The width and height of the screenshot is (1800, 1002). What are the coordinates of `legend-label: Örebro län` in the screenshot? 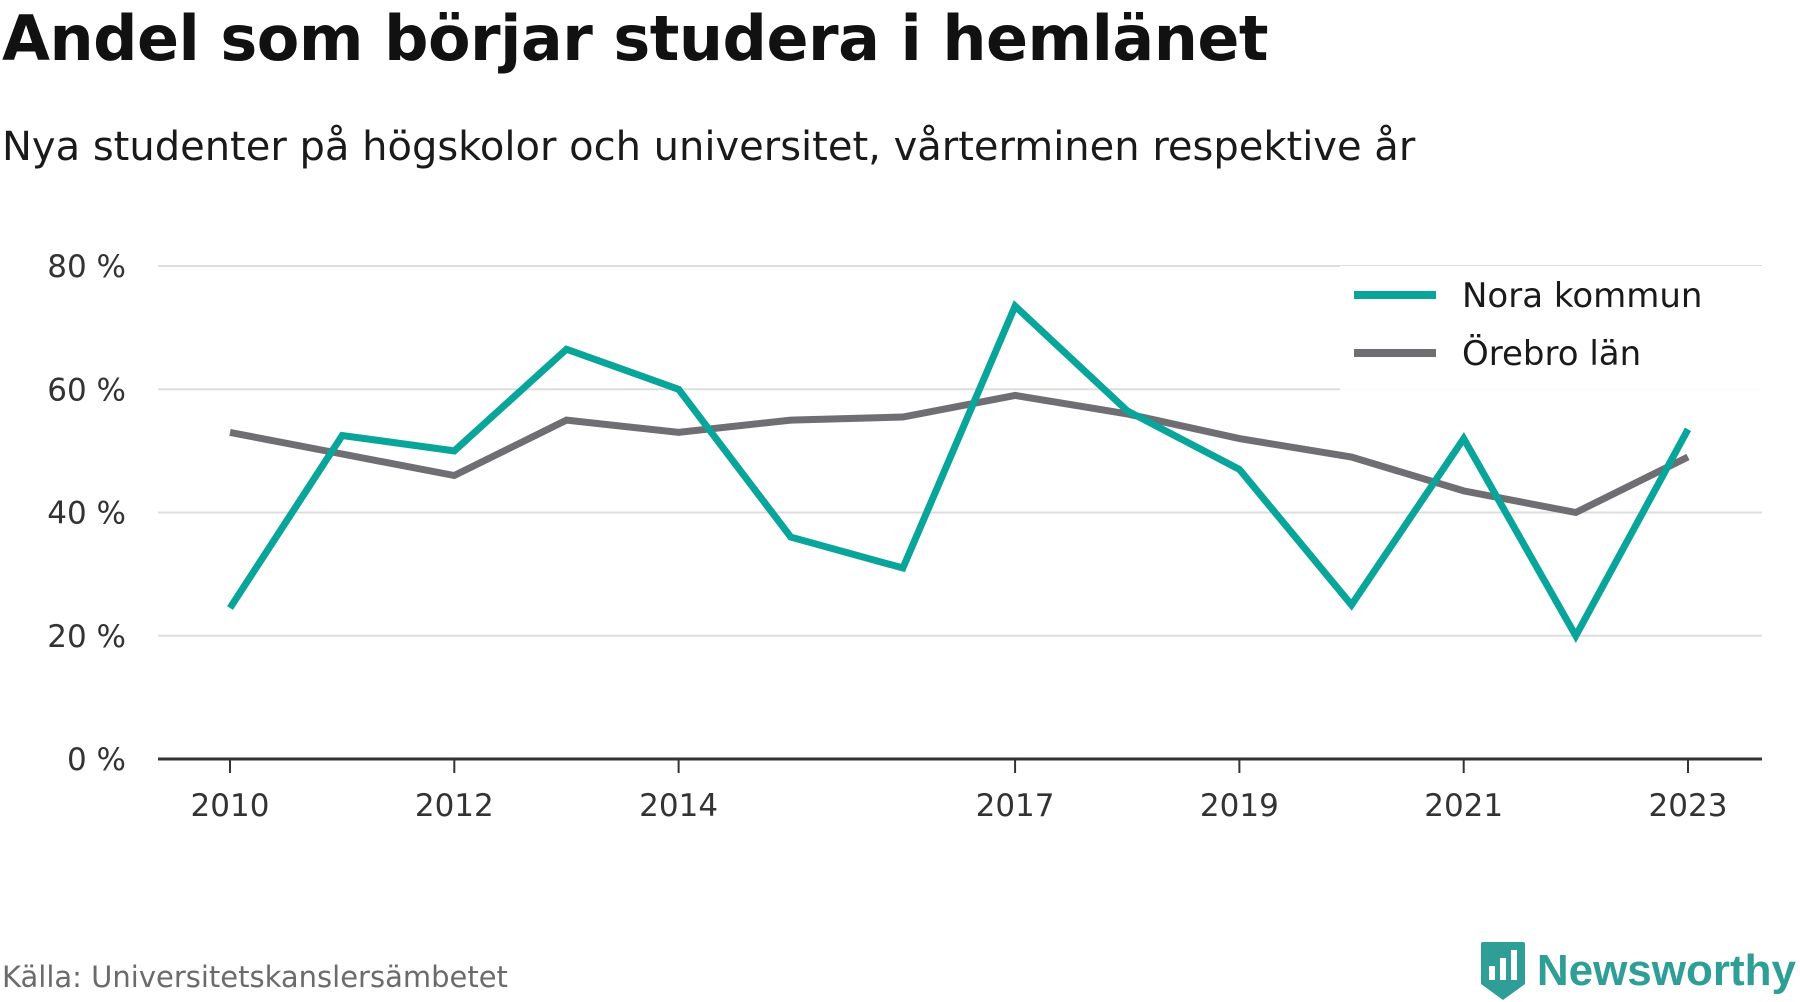 It's located at (1551, 353).